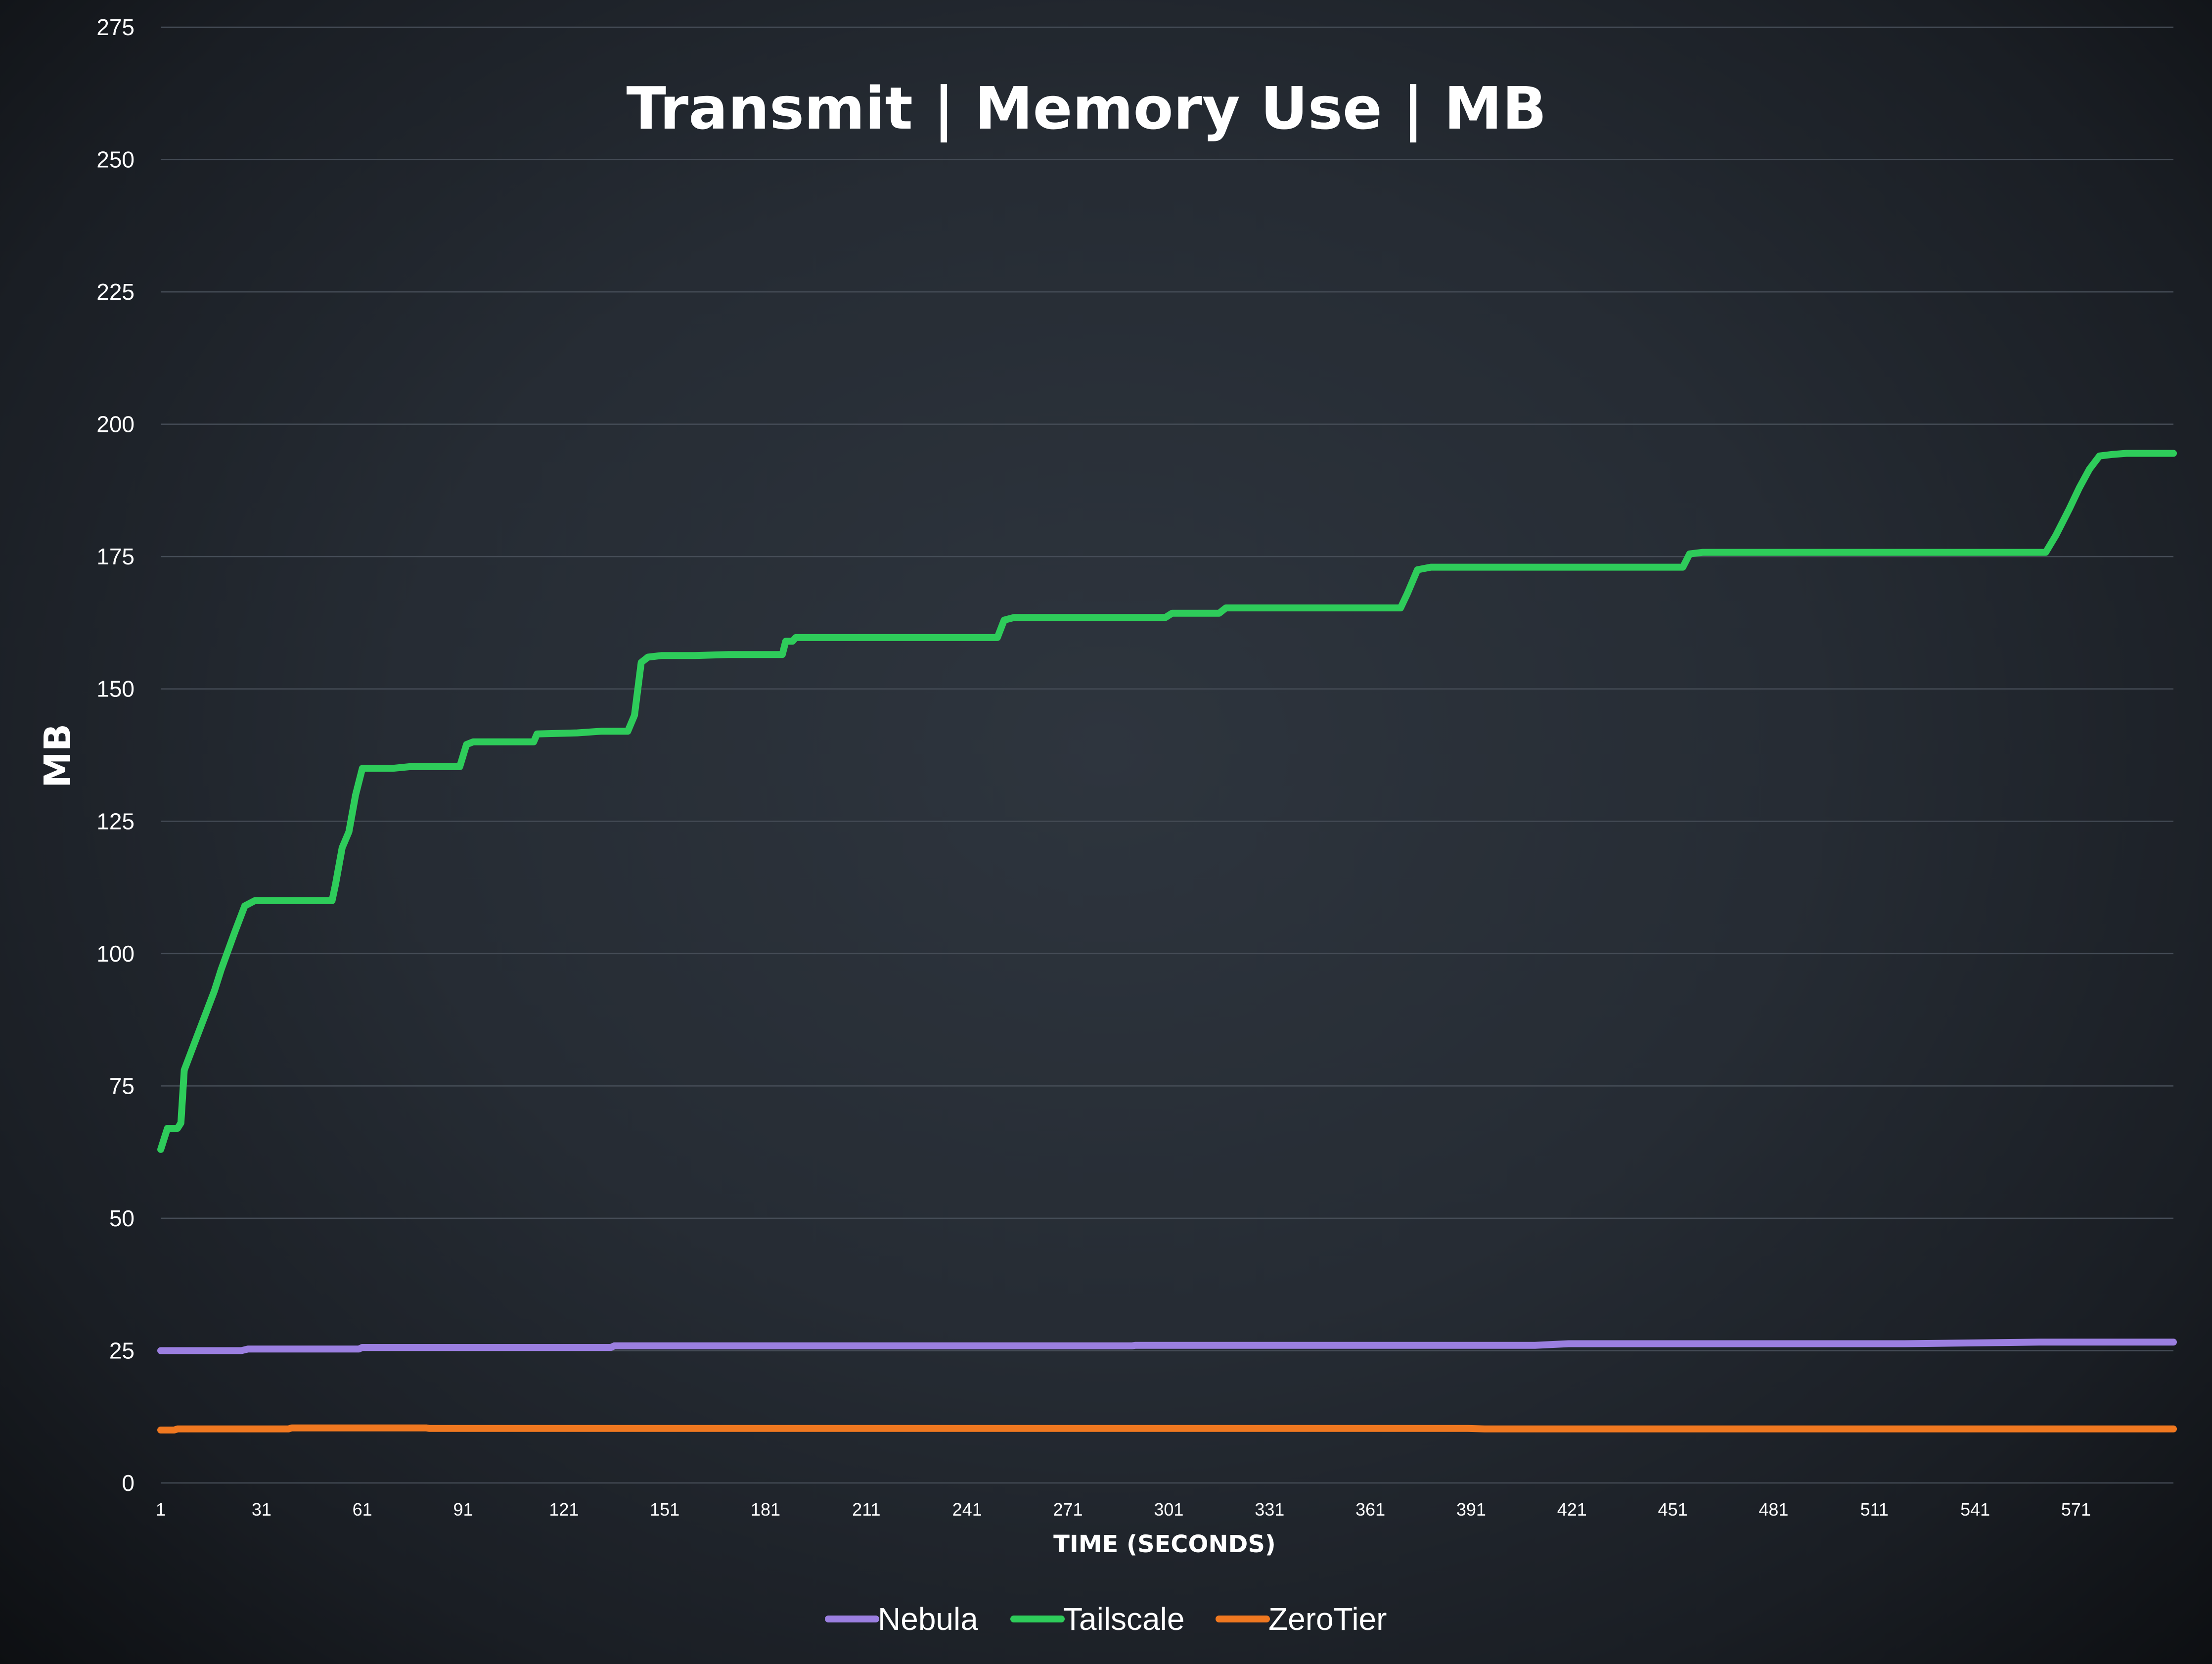 This screenshot has height=1664, width=2212. What do you see at coordinates (1572, 1509) in the screenshot?
I see `x-tick-label: 421` at bounding box center [1572, 1509].